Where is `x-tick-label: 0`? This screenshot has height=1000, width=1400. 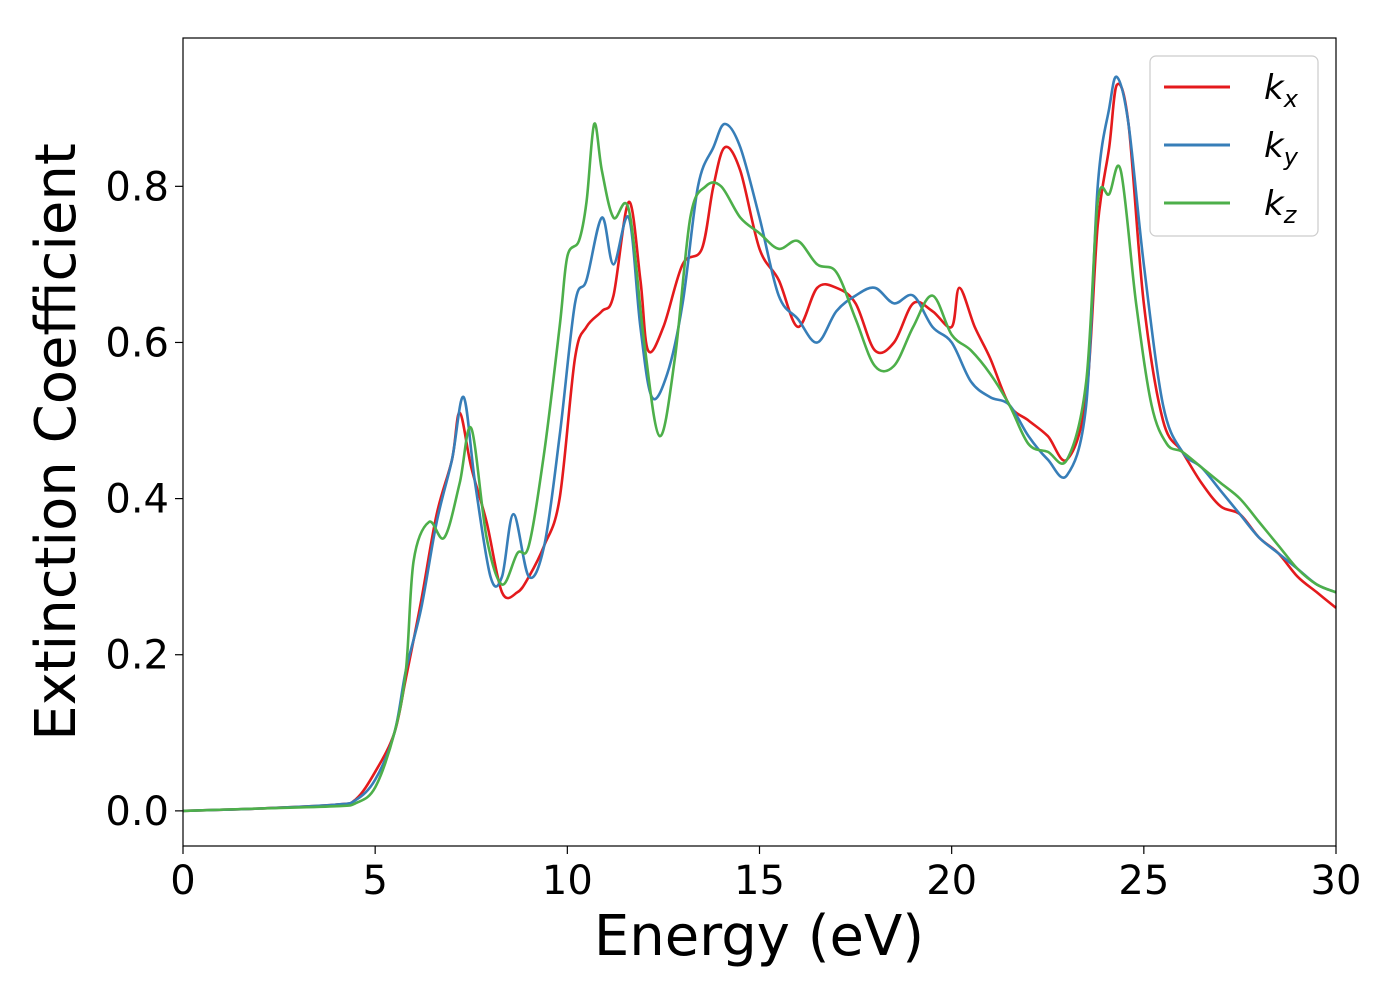 x-tick-label: 0 is located at coordinates (182, 881).